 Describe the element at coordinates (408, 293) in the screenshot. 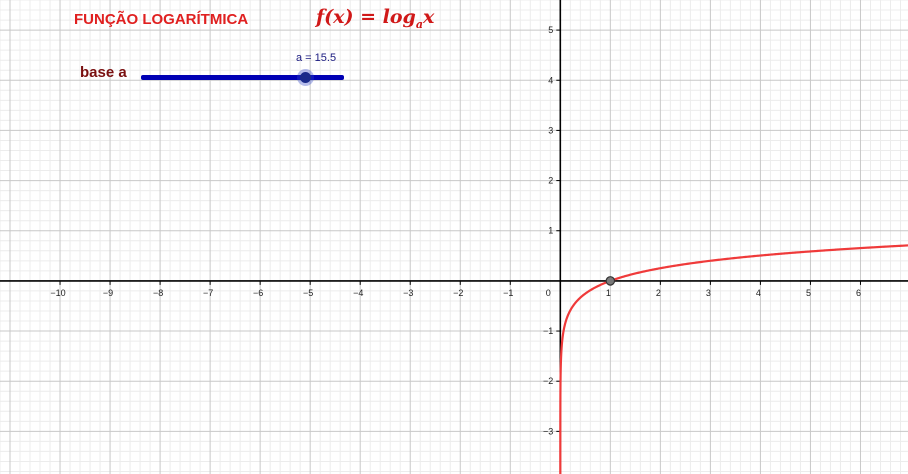

I see `x-tick-label: −3` at that location.